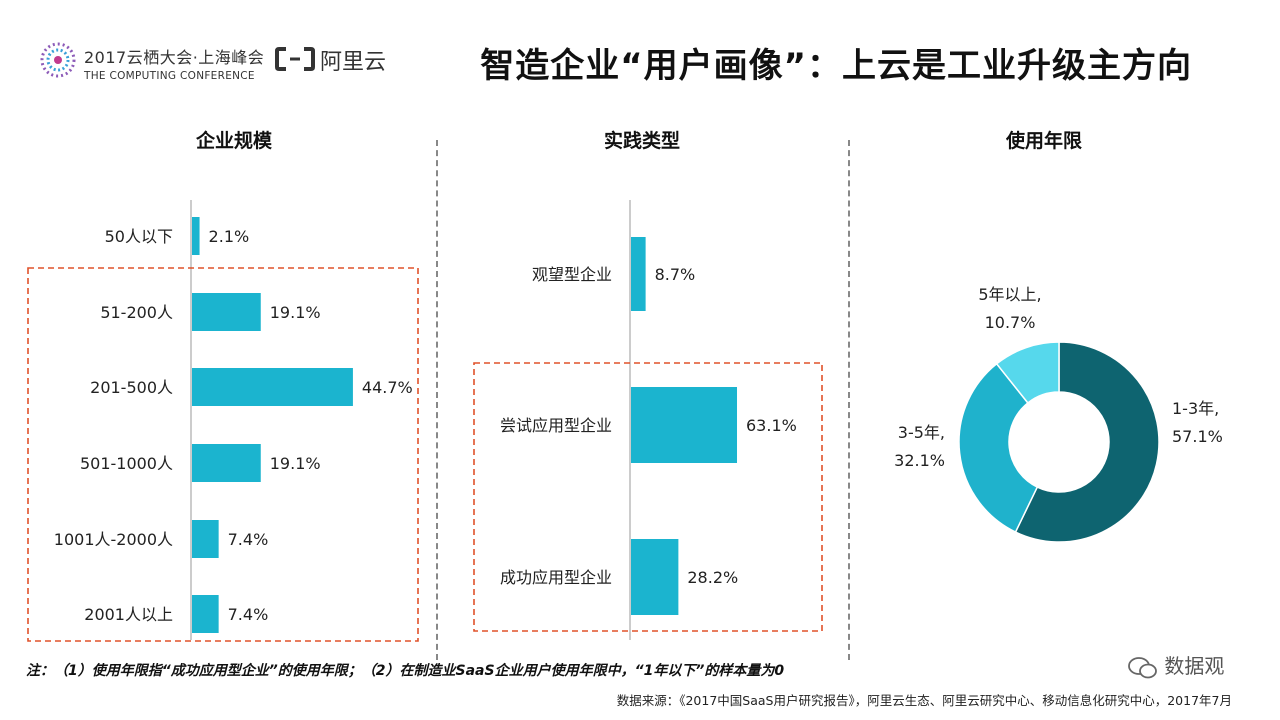  Describe the element at coordinates (174, 57) in the screenshot. I see `conference-name: 2017云栖大会·上海峰会` at that location.